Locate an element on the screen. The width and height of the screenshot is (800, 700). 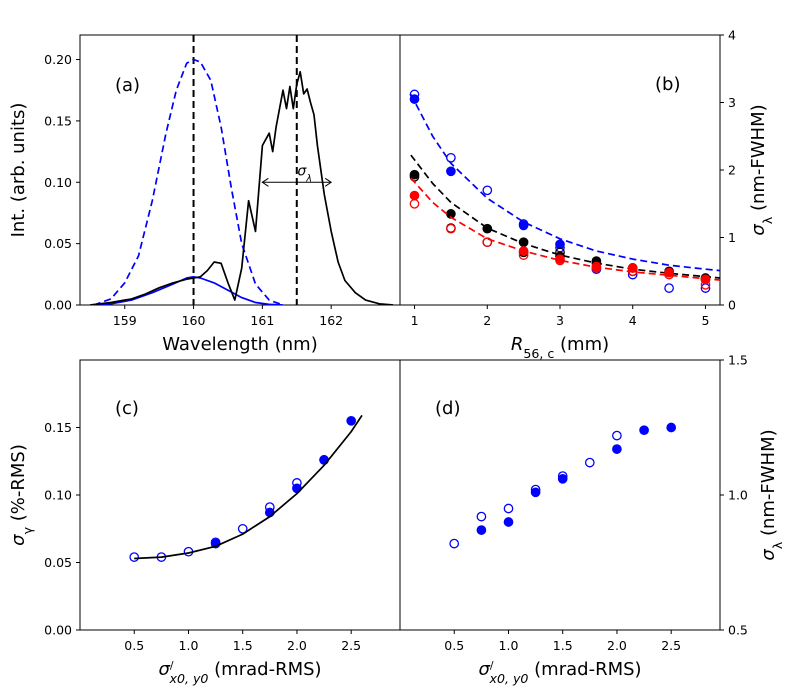
y-tick-label: 1.5 is located at coordinates (738, 360).